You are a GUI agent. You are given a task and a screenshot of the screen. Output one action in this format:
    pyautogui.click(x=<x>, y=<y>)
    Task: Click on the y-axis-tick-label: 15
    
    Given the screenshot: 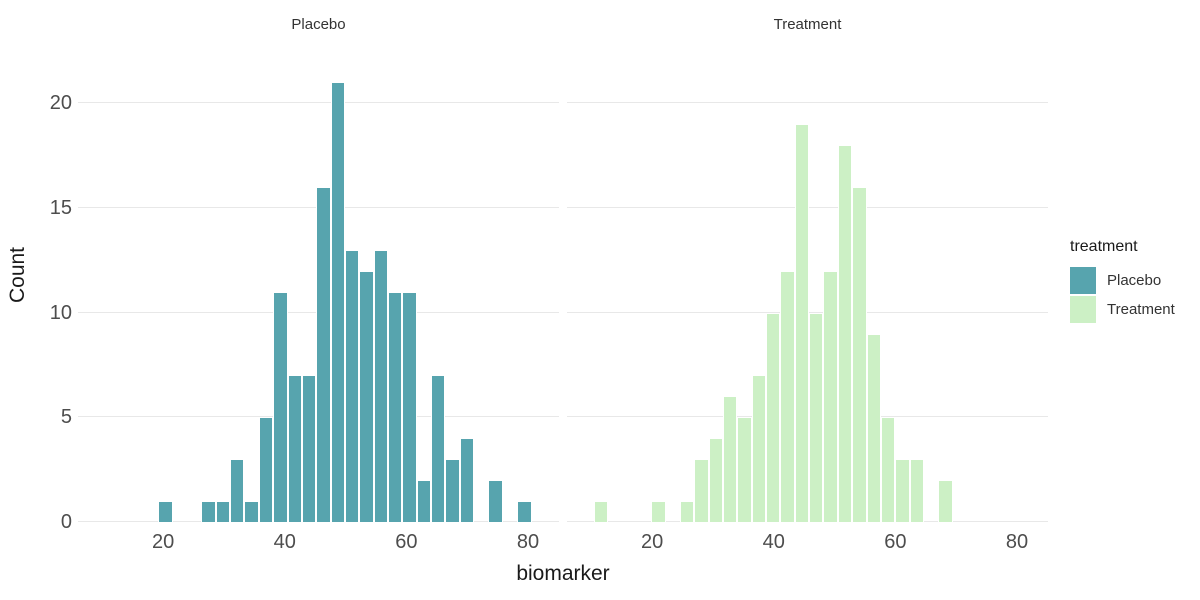 What is the action you would take?
    pyautogui.click(x=60, y=207)
    